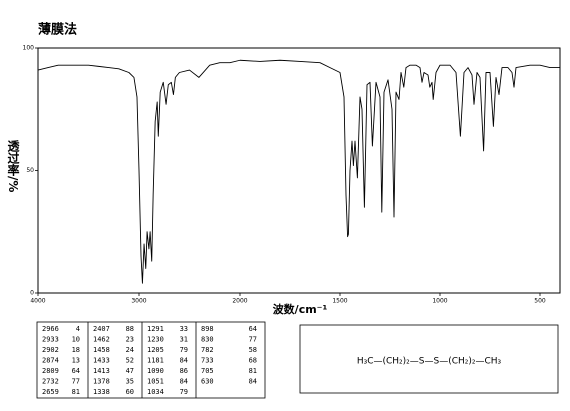  I want to click on x-tick-label: 2000, so click(239, 301).